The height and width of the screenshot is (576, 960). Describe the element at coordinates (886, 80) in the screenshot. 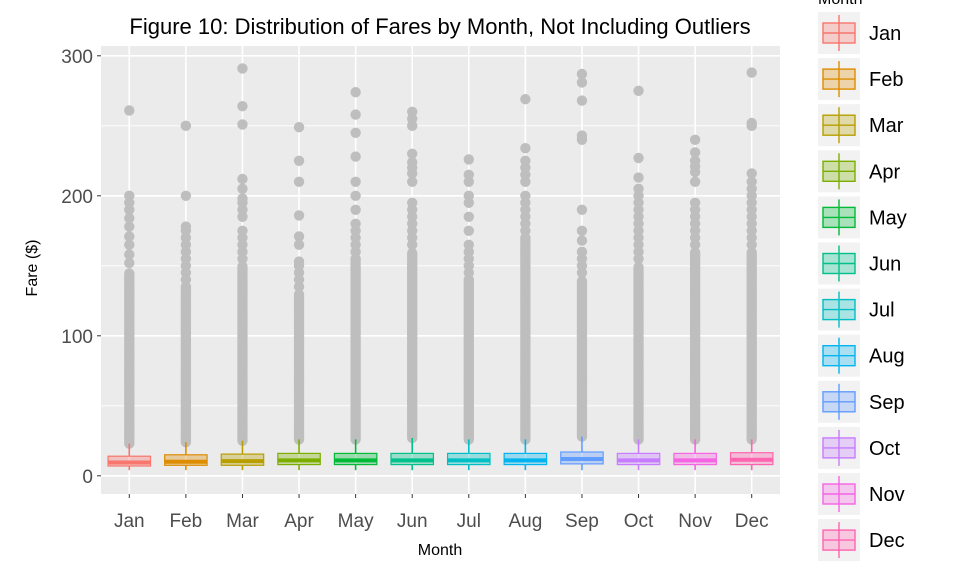

I see `legend-label: Feb` at that location.